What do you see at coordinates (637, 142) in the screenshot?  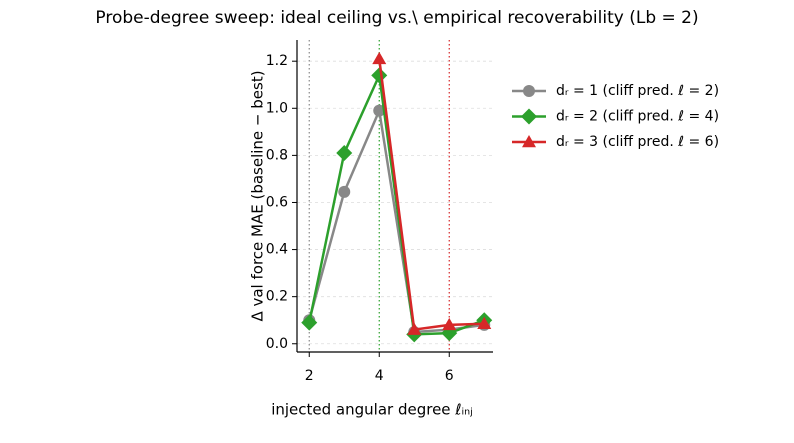 I see `legend-label: dᵣ = 3 (cliff pred. ℓ = 6)` at bounding box center [637, 142].